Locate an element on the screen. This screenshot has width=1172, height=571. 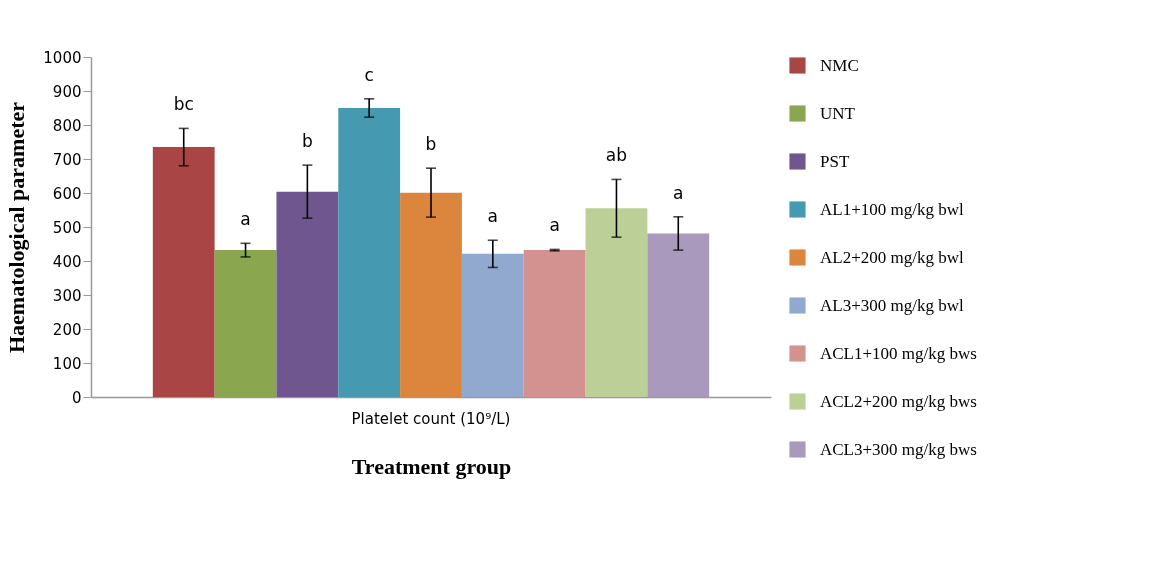
y-tick-label: 1000 is located at coordinates (62, 57).